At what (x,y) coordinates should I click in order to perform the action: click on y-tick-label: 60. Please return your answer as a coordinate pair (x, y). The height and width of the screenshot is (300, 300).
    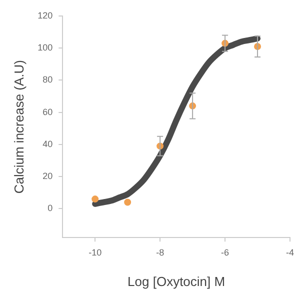
    Looking at the image, I should click on (47, 111).